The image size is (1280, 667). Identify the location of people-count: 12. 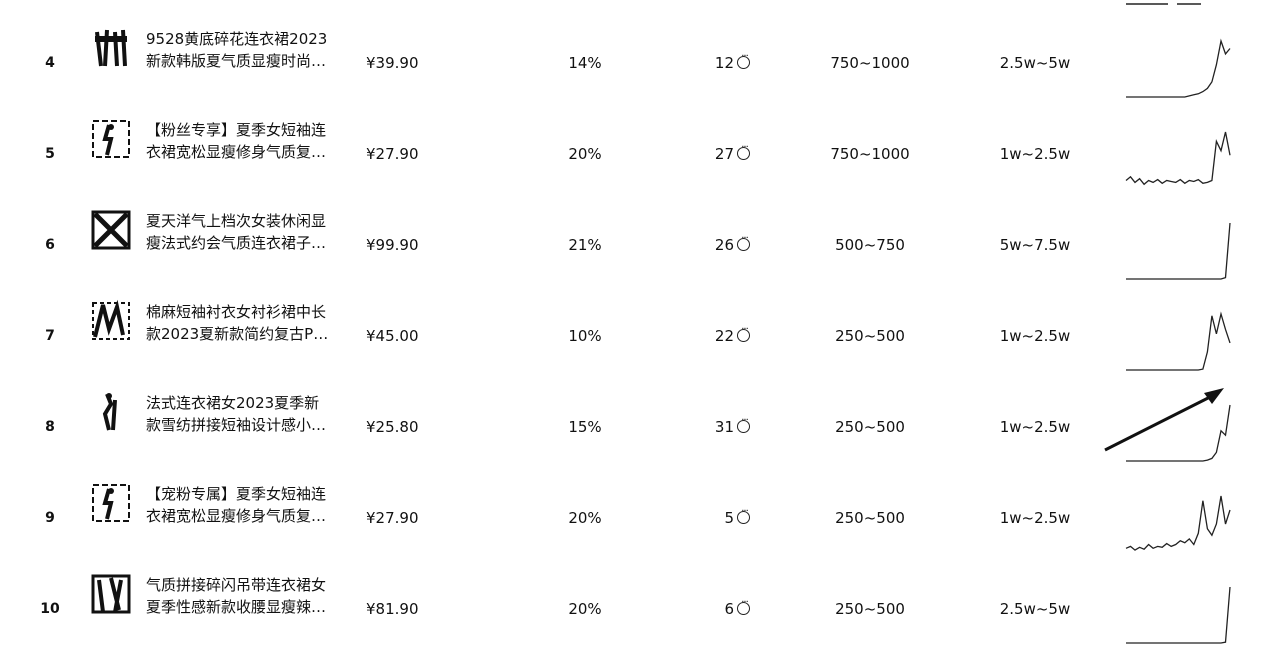
(715, 62).